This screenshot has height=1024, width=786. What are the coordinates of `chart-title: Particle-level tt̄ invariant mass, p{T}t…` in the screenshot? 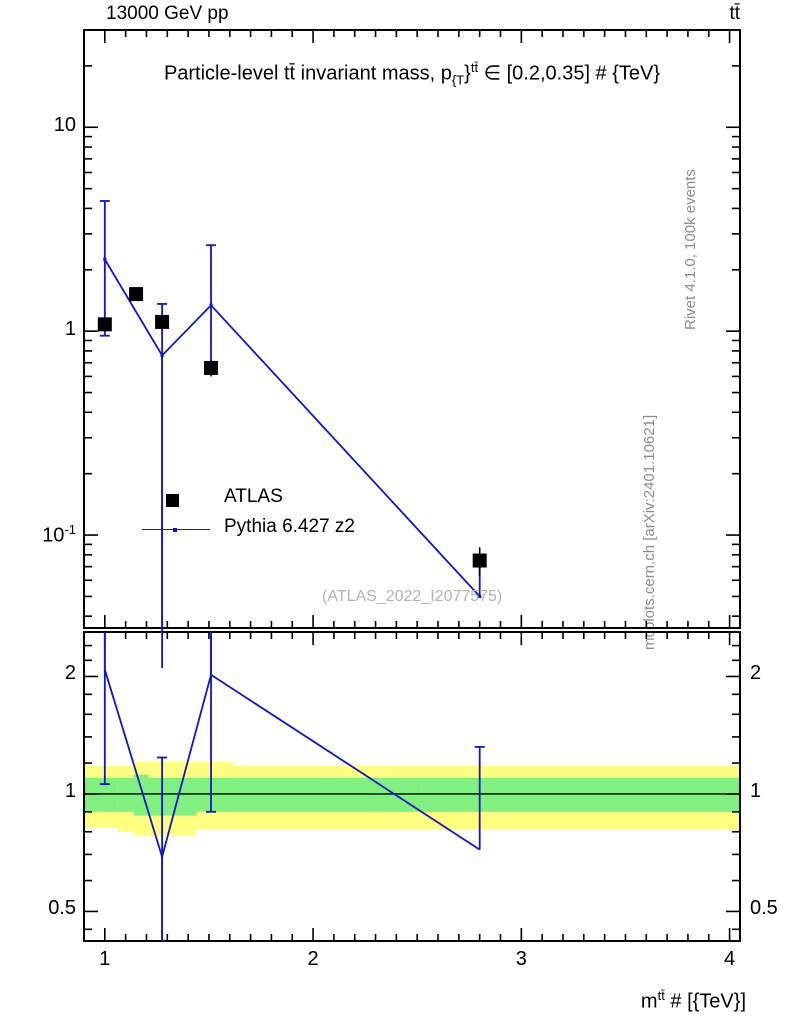 It's located at (412, 74).